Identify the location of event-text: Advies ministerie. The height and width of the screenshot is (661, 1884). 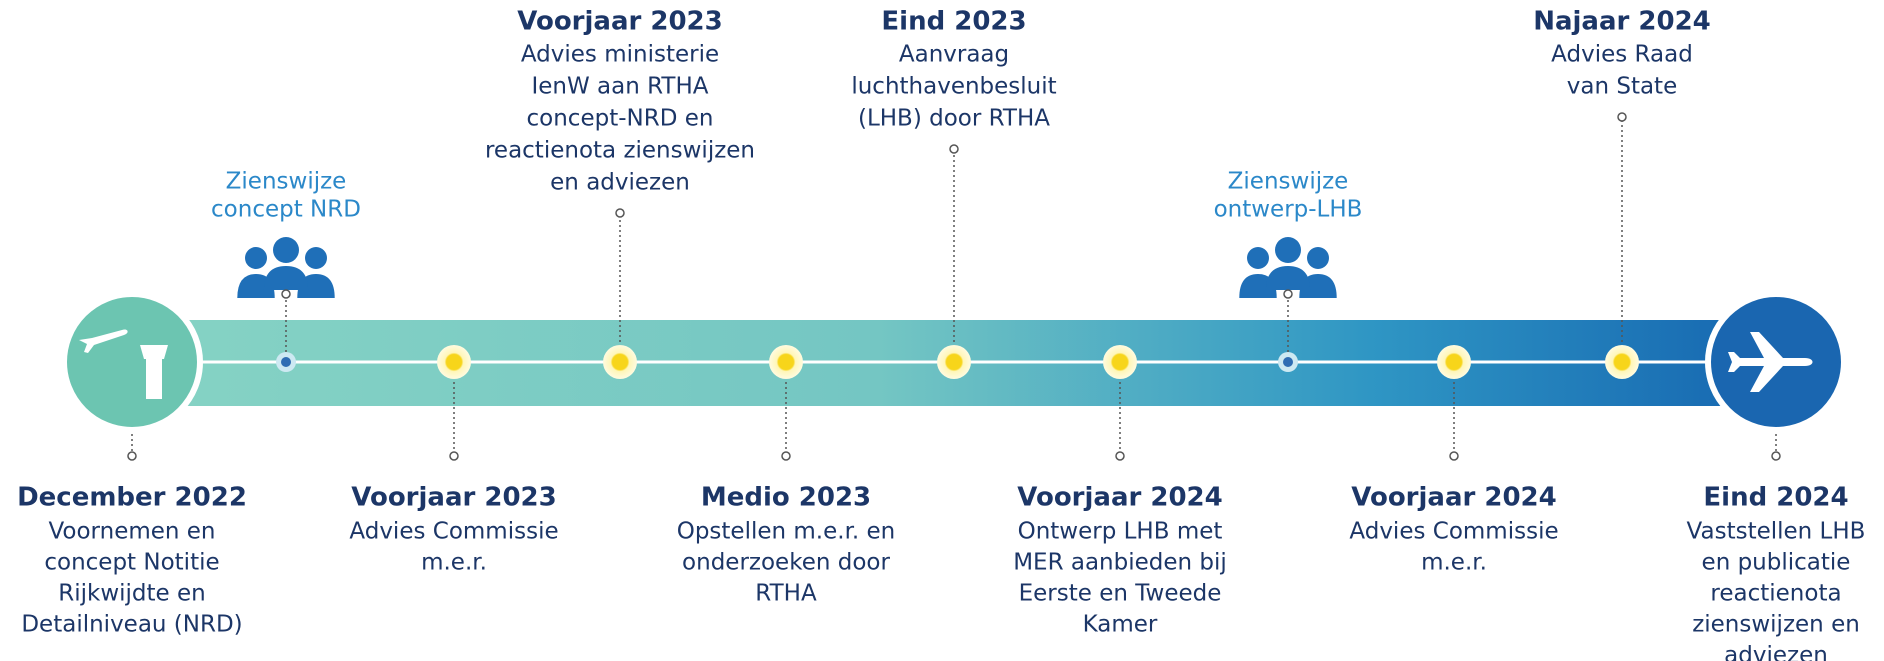
(620, 55).